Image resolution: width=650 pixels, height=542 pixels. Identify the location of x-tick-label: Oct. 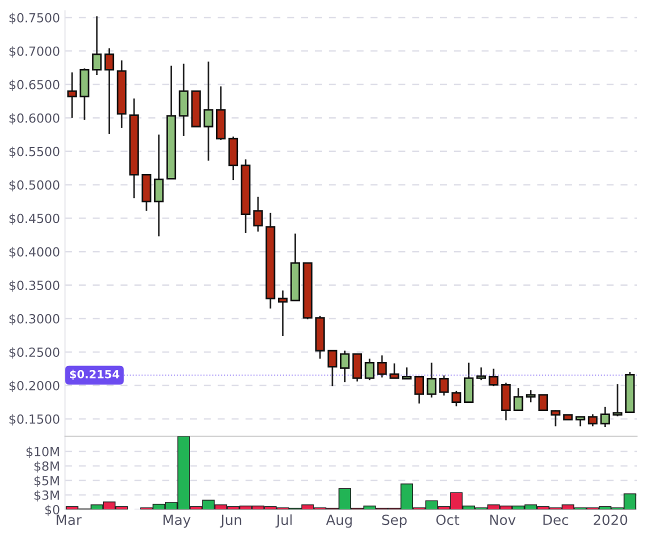
(448, 520).